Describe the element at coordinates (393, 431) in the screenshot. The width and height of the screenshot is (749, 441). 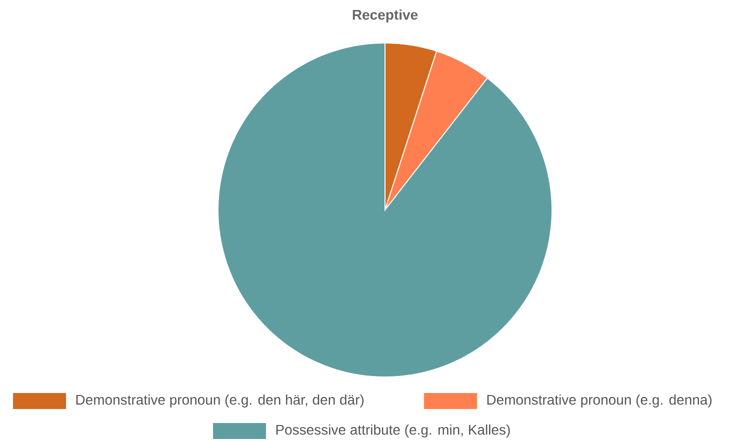
I see `legend-label: Possessive attribute (e.g. min, Kalles)` at that location.